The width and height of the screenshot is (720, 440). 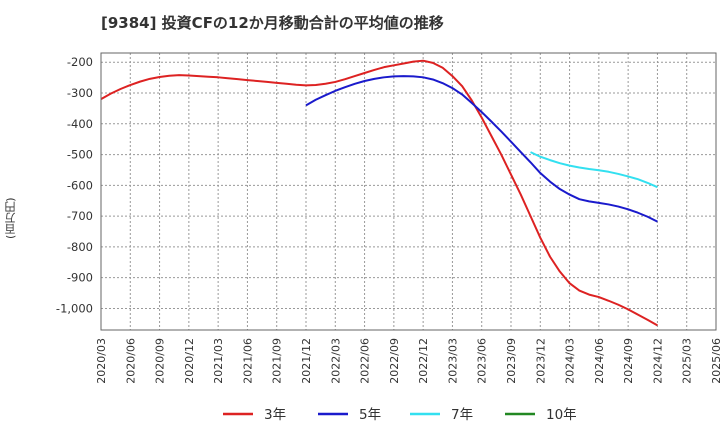 What do you see at coordinates (687, 361) in the screenshot?
I see `x-tick-label: 2025/03` at bounding box center [687, 361].